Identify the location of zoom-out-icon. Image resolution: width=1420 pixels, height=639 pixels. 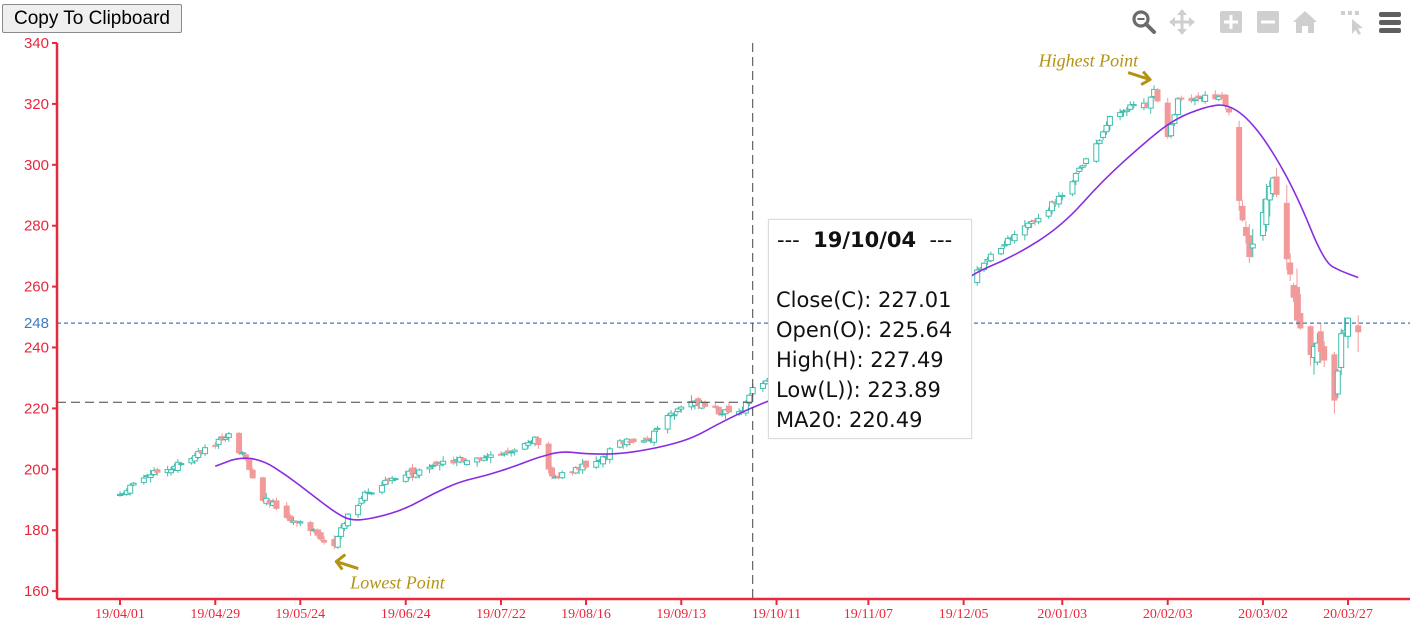
(1268, 22).